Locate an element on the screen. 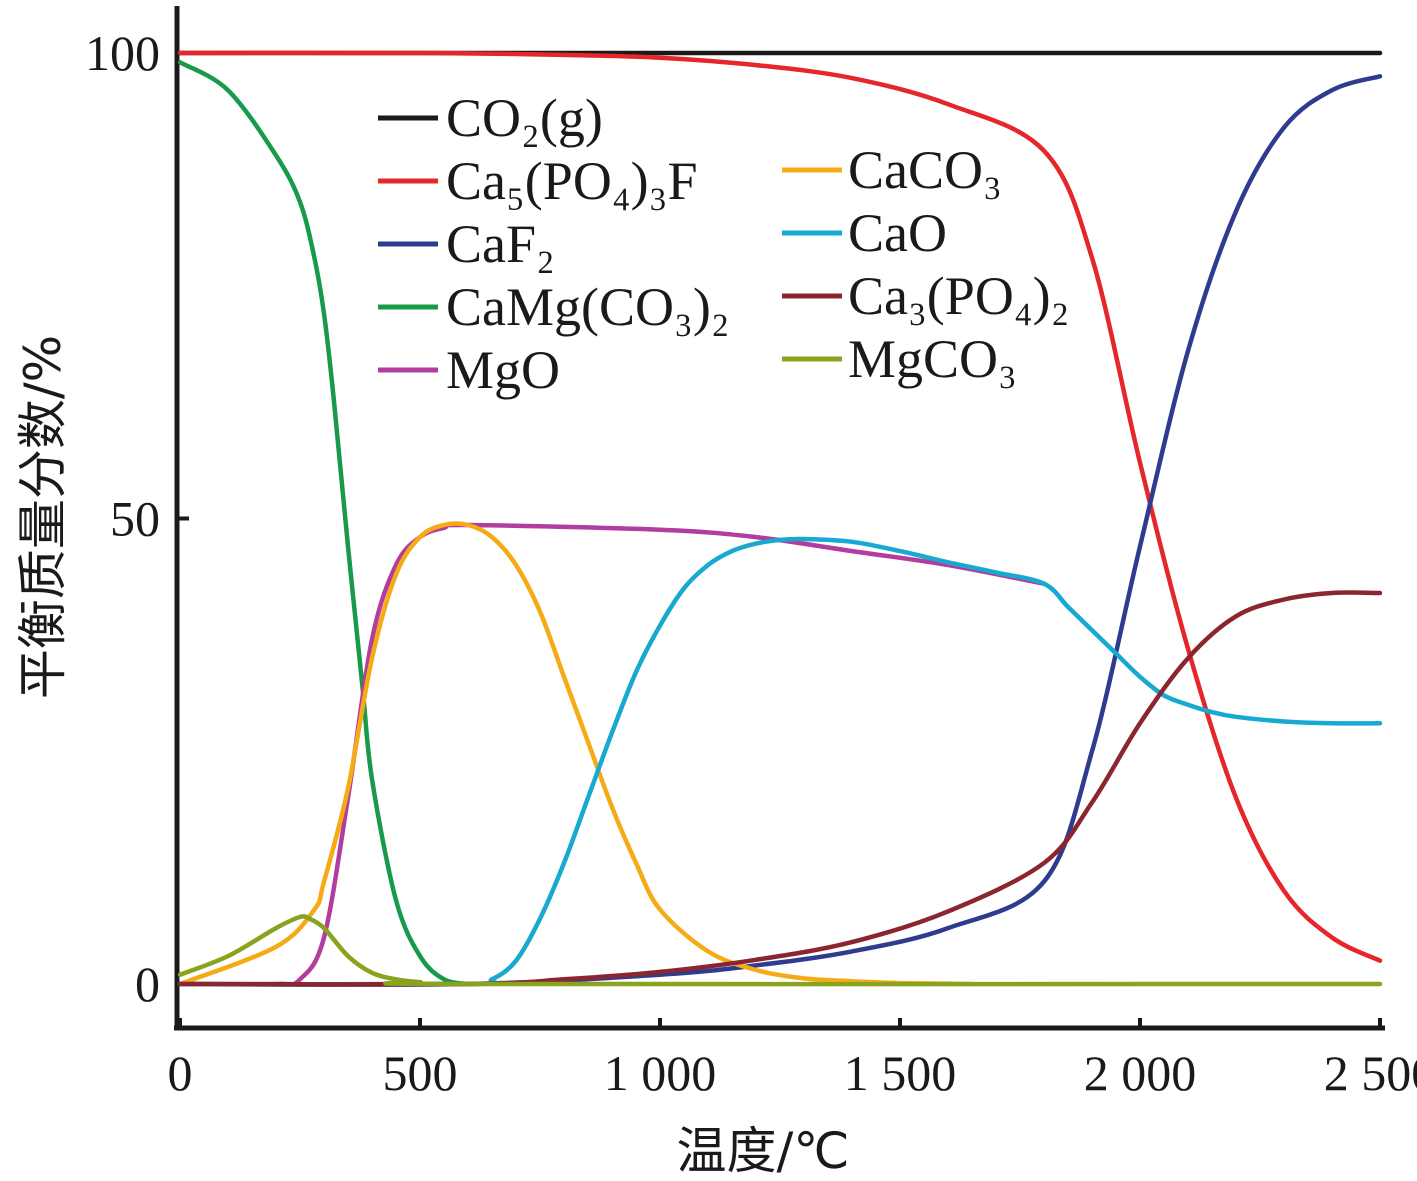  x-tick-label: 2 000 is located at coordinates (1140, 1073).